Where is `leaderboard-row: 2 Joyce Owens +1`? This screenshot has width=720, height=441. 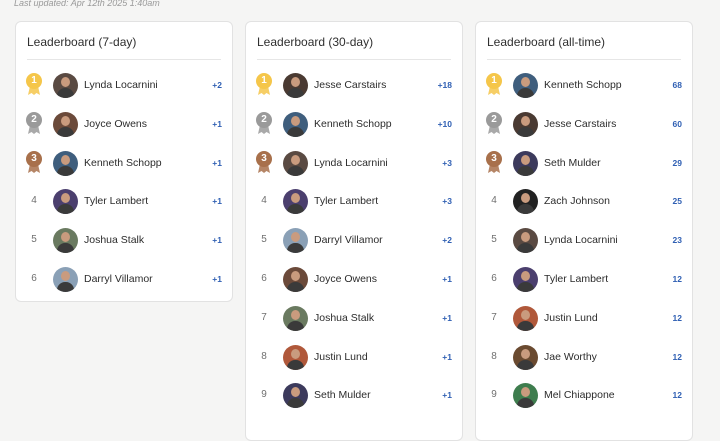
leaderboard-row: 2 Joyce Owens +1 is located at coordinates (124, 124).